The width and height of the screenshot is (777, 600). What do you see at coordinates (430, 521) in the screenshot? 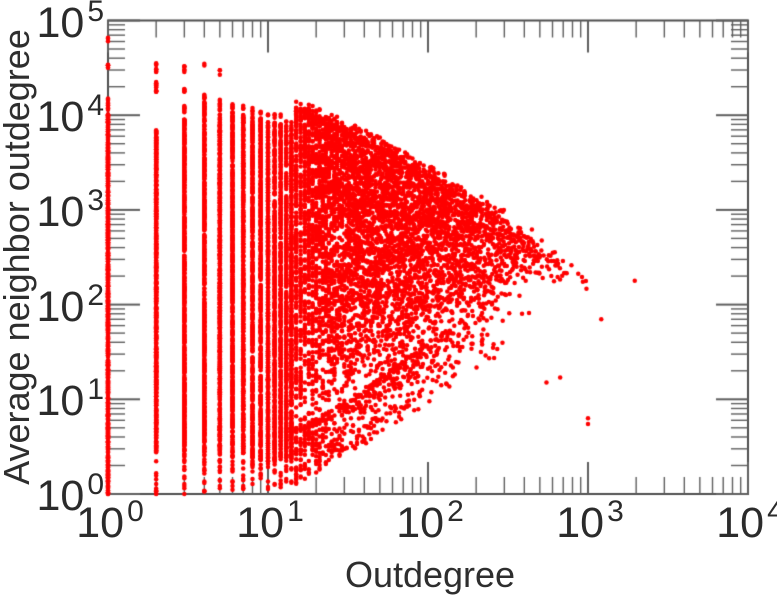
I see `x-tick-label-10e2: 10 2` at bounding box center [430, 521].